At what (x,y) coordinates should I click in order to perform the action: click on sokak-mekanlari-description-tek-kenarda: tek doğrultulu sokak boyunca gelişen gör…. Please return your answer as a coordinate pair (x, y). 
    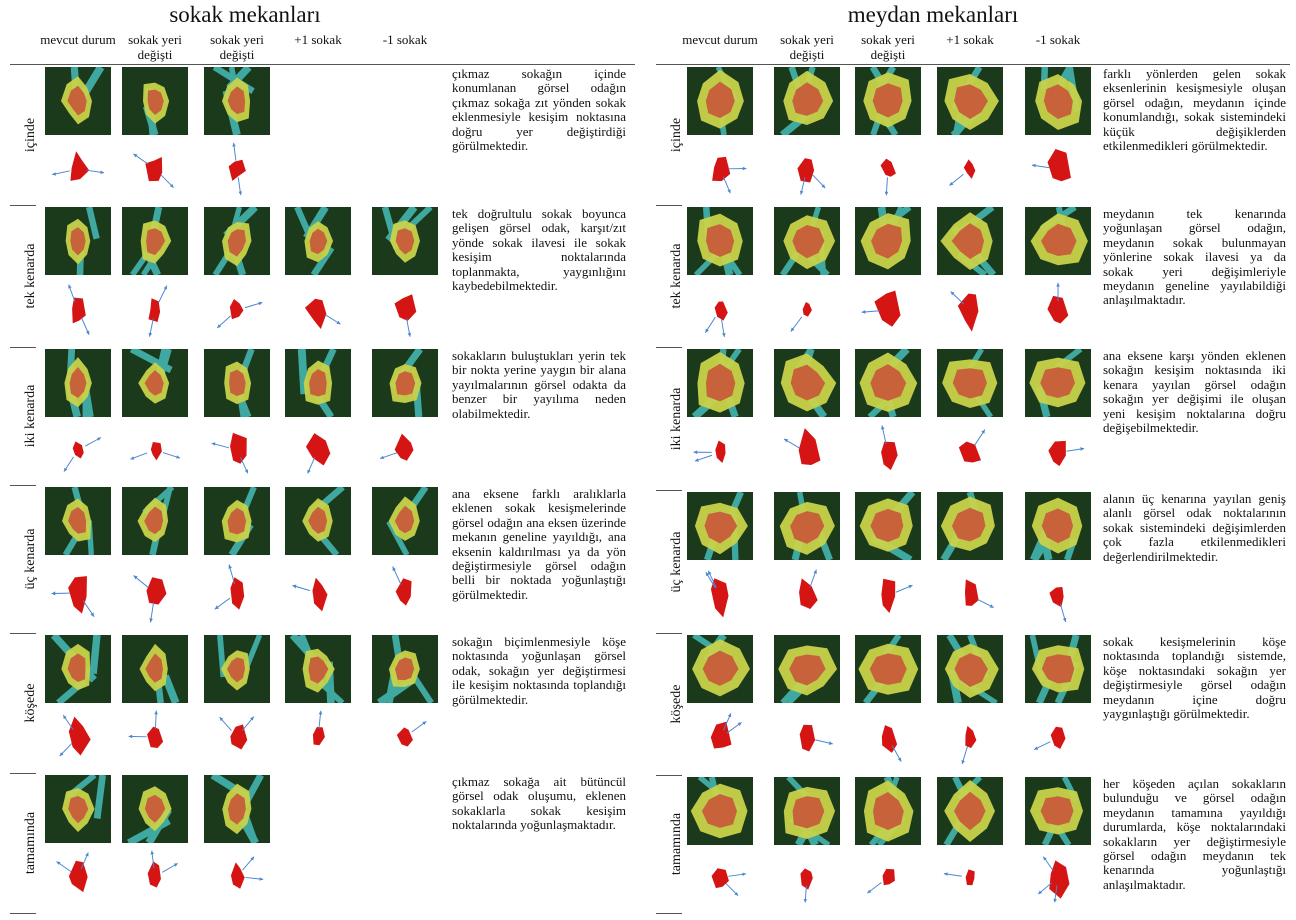
    Looking at the image, I should click on (539, 250).